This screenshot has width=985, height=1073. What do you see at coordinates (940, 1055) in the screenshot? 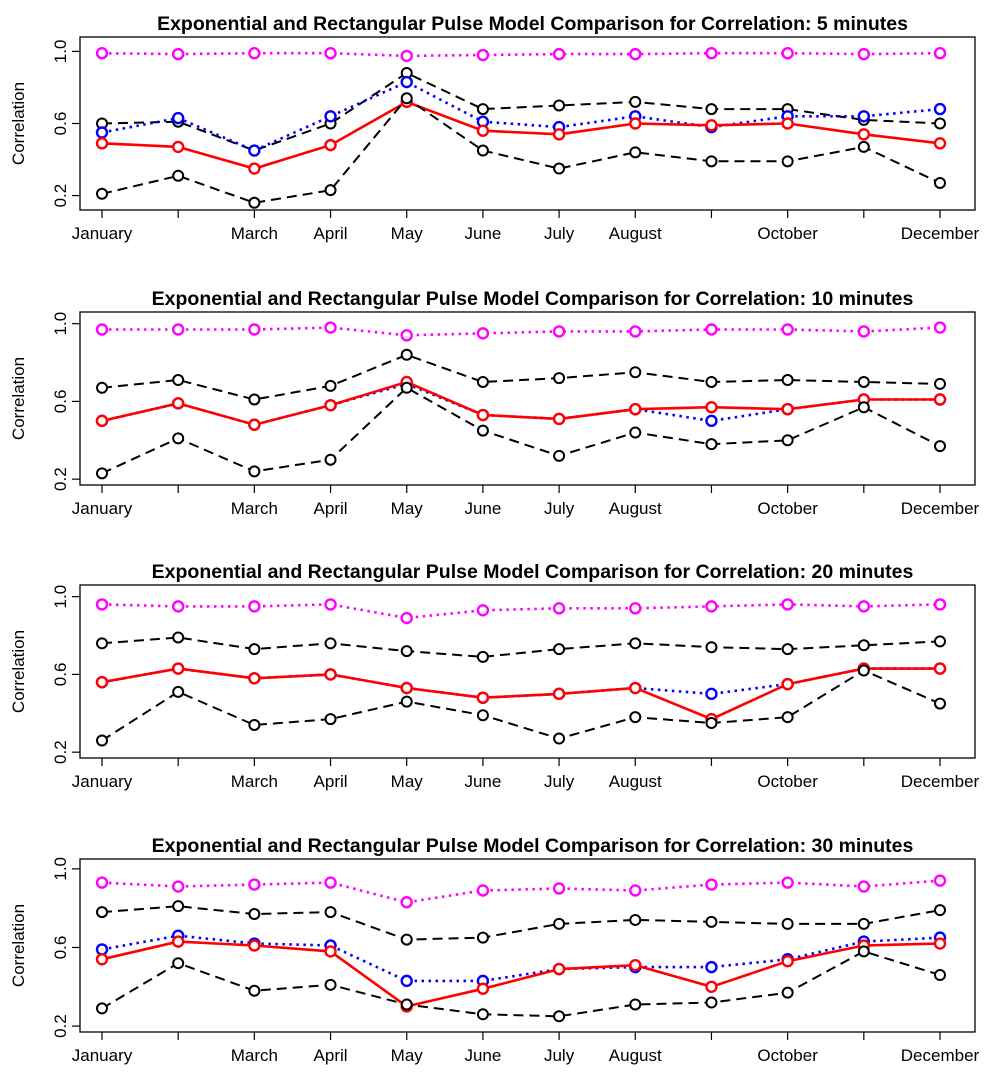
I see `x-tick-label: December` at bounding box center [940, 1055].